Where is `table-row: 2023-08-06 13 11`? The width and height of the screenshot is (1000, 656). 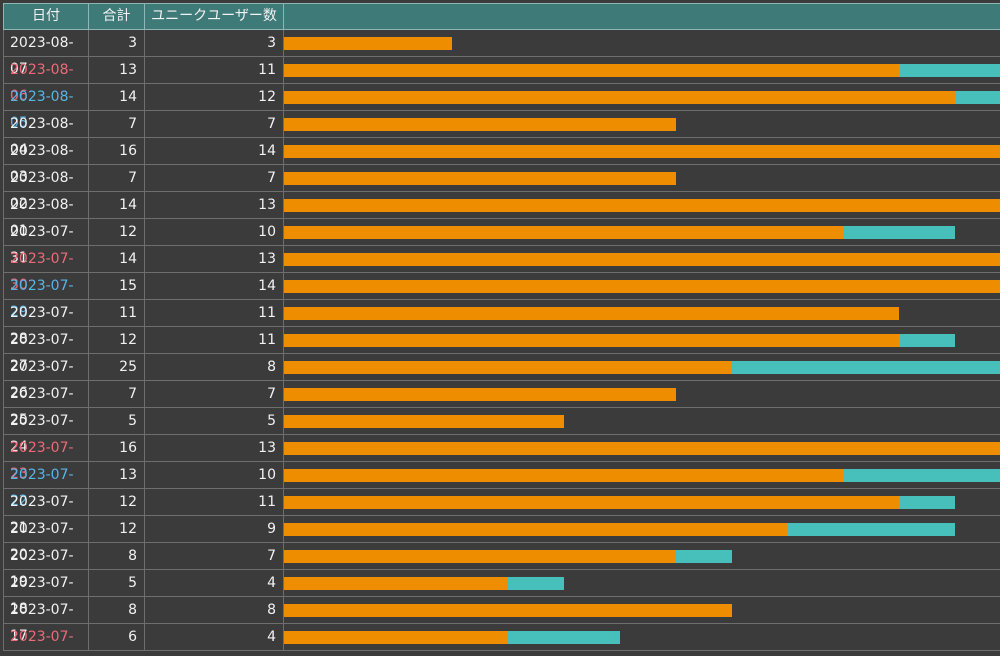 table-row: 2023-08-06 13 11 is located at coordinates (501, 80).